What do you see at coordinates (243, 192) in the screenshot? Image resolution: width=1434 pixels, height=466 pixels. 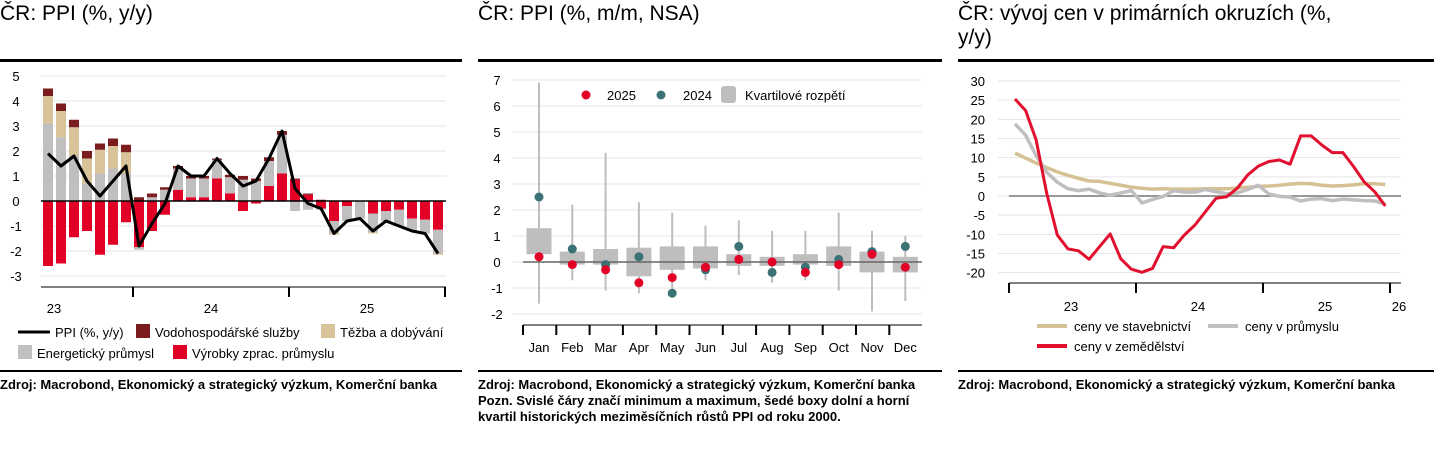 I see `line-ppi` at bounding box center [243, 192].